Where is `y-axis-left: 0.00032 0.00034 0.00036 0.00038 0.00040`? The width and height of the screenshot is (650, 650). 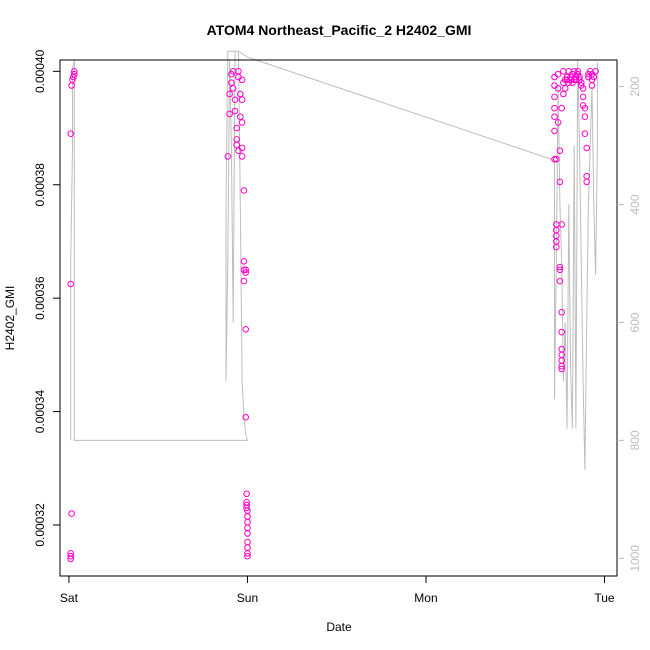
y-axis-left: 0.00032 0.00034 0.00036 0.00038 0.00040 is located at coordinates (46, 298).